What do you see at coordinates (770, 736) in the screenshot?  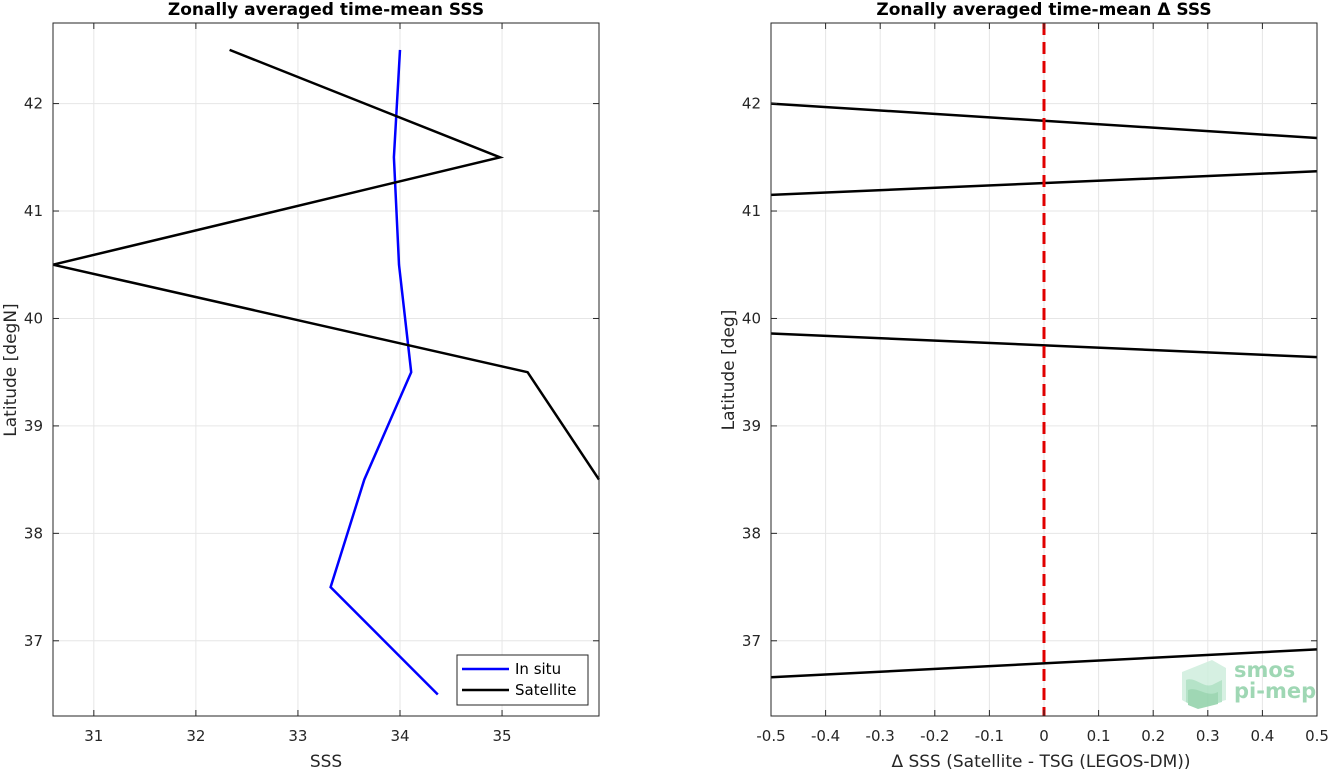 I see `x-tick-label: -0.5` at bounding box center [770, 736].